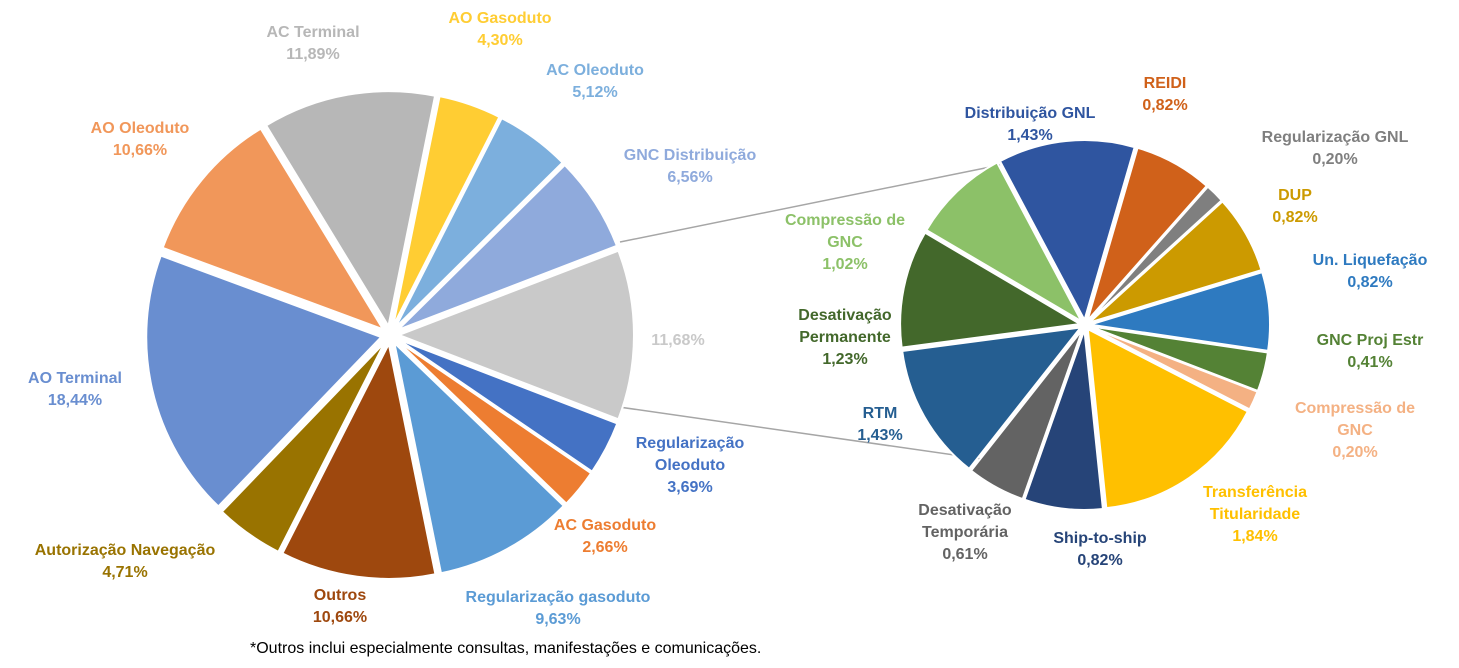 The height and width of the screenshot is (668, 1459). What do you see at coordinates (1255, 536) in the screenshot?
I see `label-value: 1,84%` at bounding box center [1255, 536].